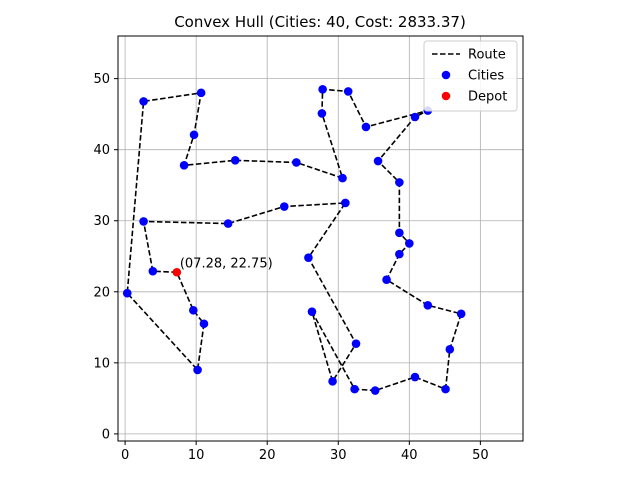  I want to click on legend-cities-swatch, so click(446, 75).